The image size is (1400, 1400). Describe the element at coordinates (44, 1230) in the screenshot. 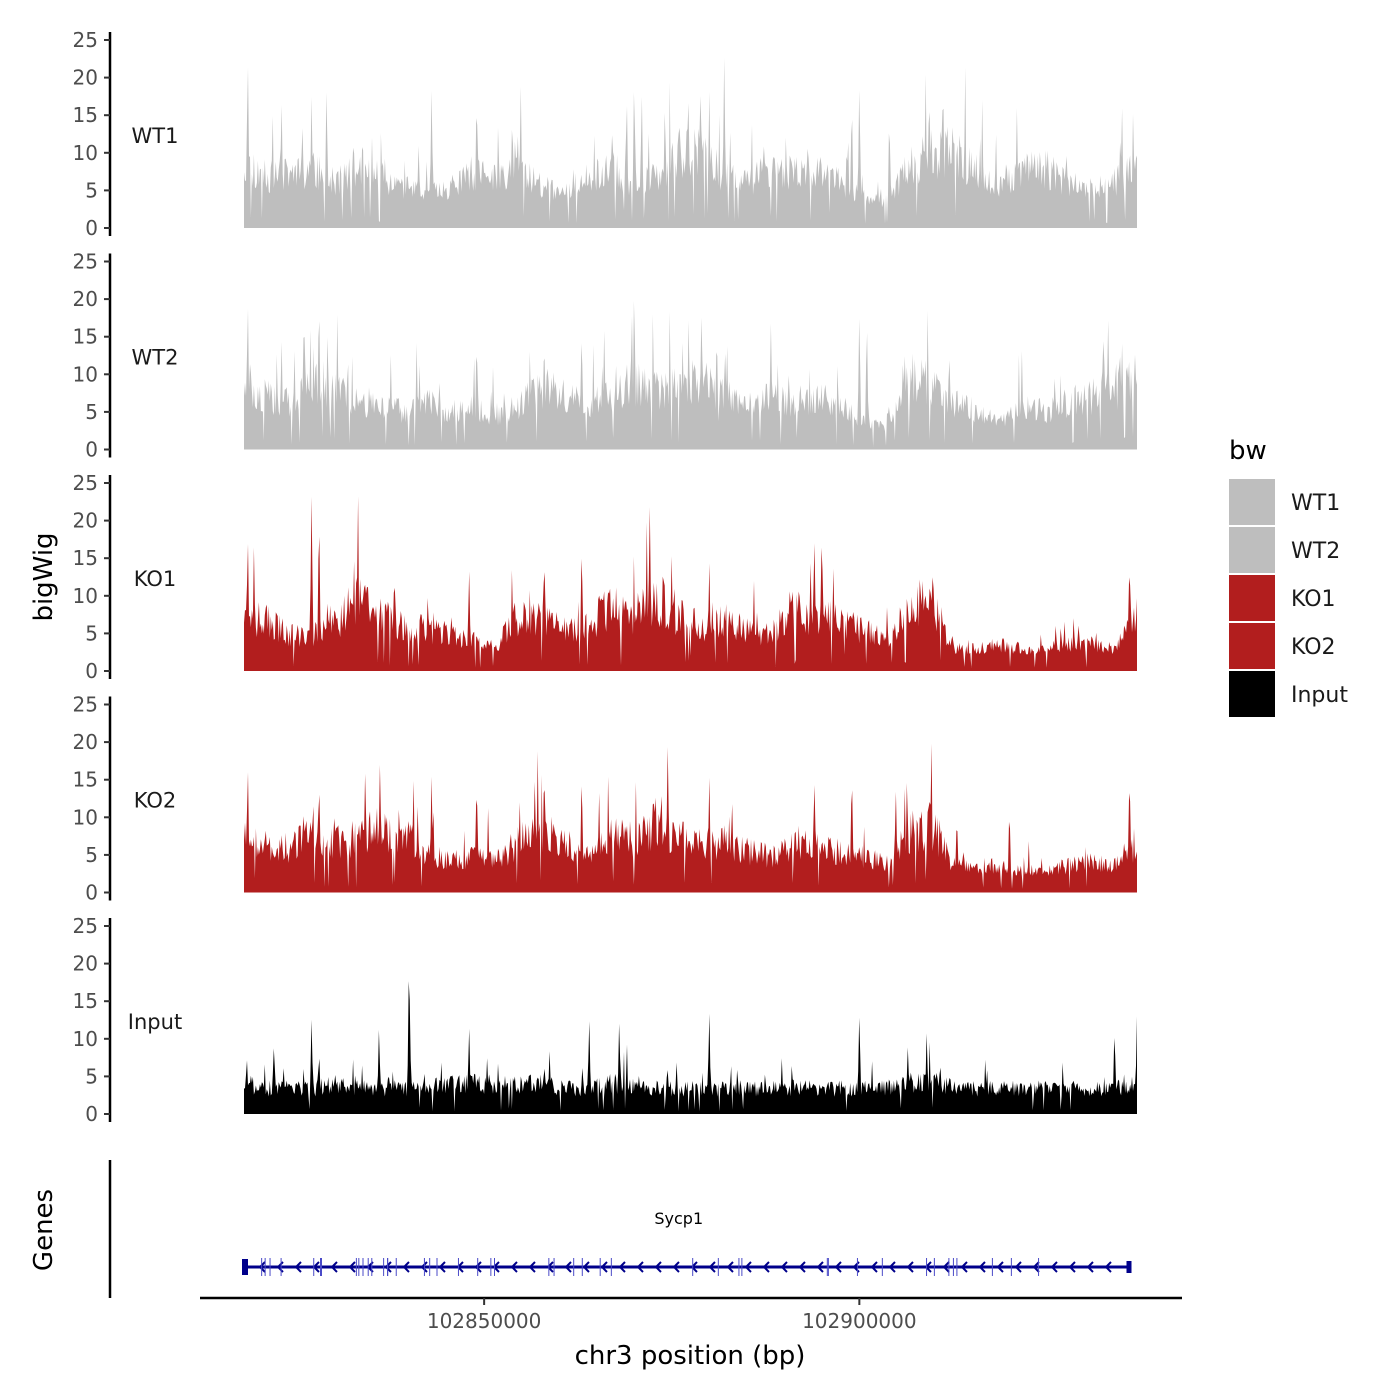

I see `gene-track-title: Genes` at that location.